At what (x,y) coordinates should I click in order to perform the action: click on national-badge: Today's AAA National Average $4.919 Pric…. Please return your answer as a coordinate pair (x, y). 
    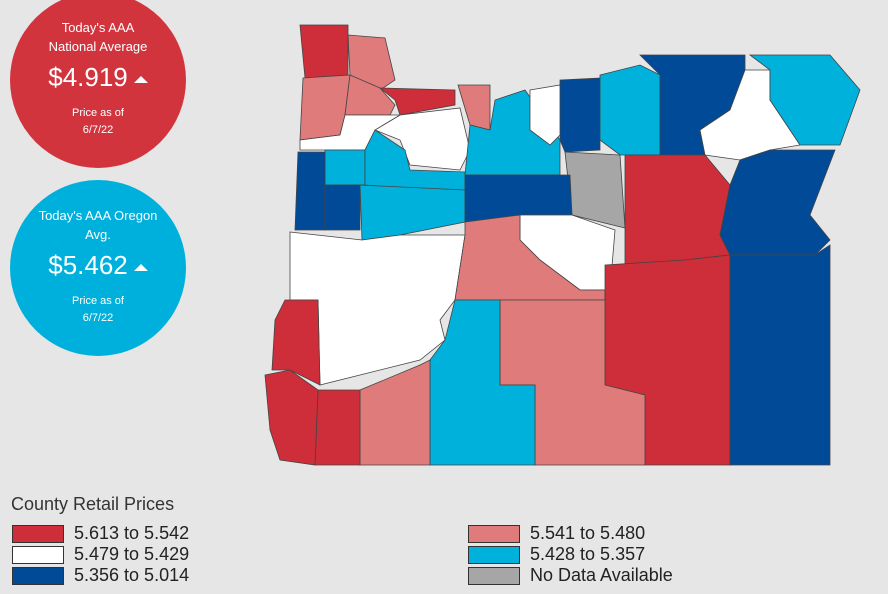
    Looking at the image, I should click on (98, 84).